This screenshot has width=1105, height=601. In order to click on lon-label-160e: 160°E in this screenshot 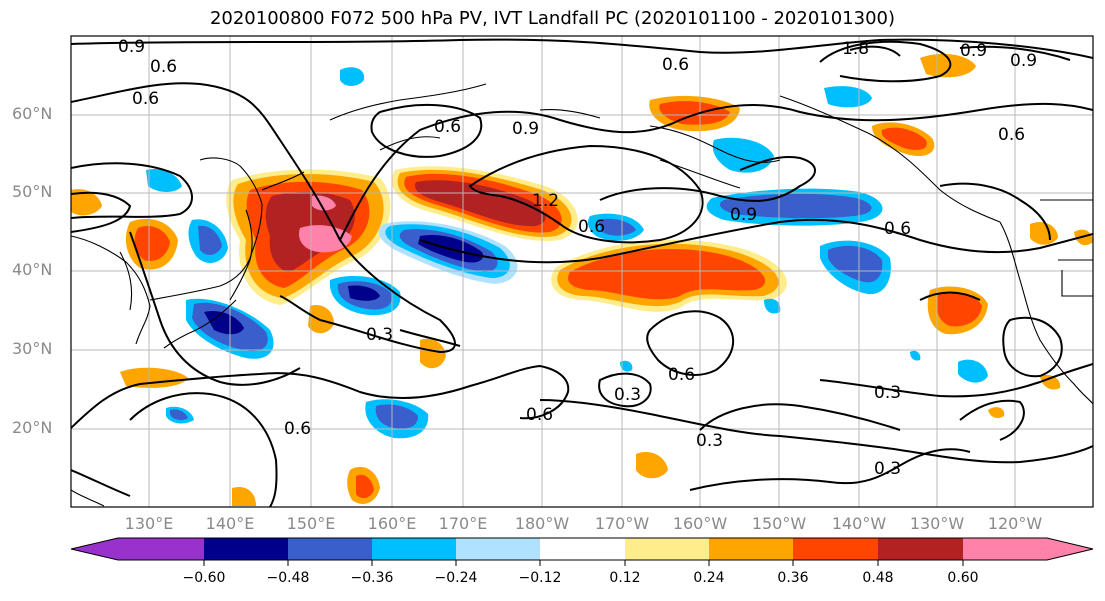, I will do `click(392, 523)`.